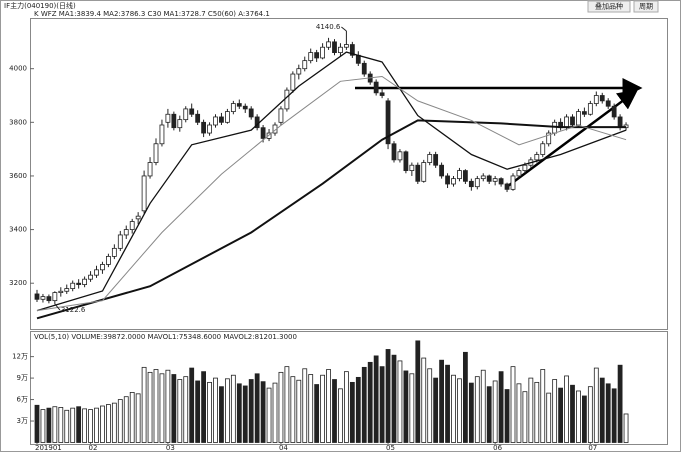 Image resolution: width=681 pixels, height=452 pixels. I want to click on toolbar-label: 周期, so click(646, 7).